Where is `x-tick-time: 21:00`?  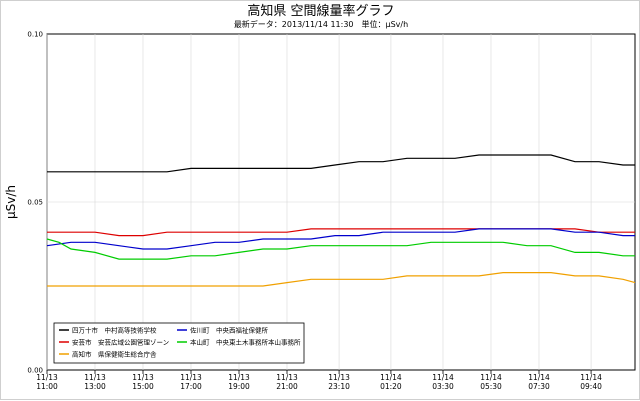 x-tick-time: 21:00 is located at coordinates (287, 386).